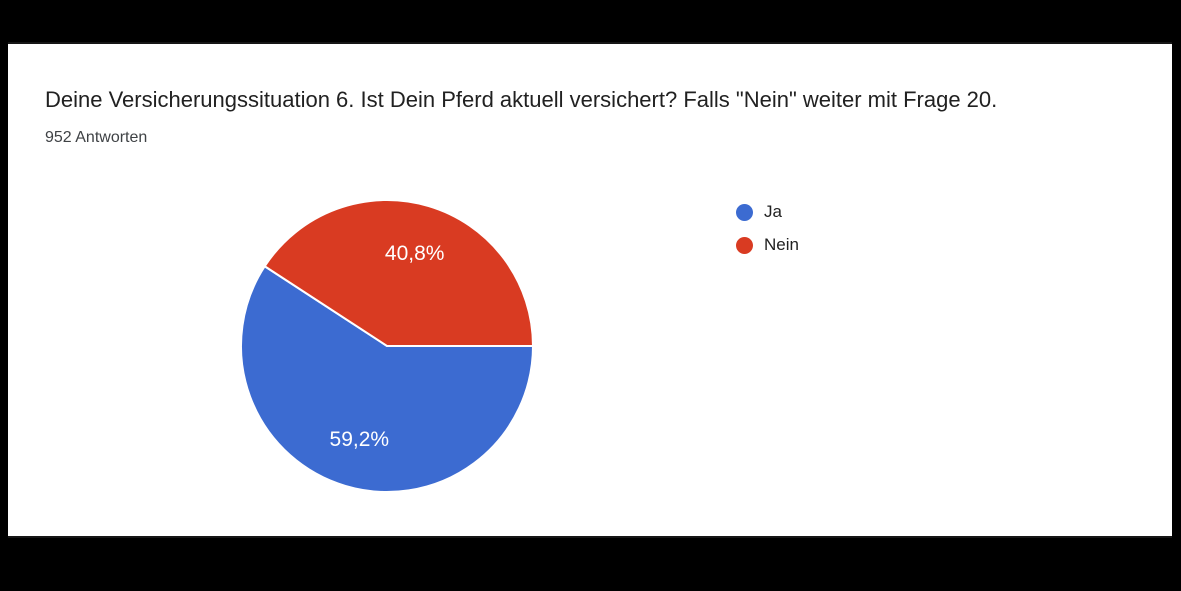 This screenshot has height=591, width=1181. Describe the element at coordinates (744, 212) in the screenshot. I see `legend-swatch-ja-icon` at that location.